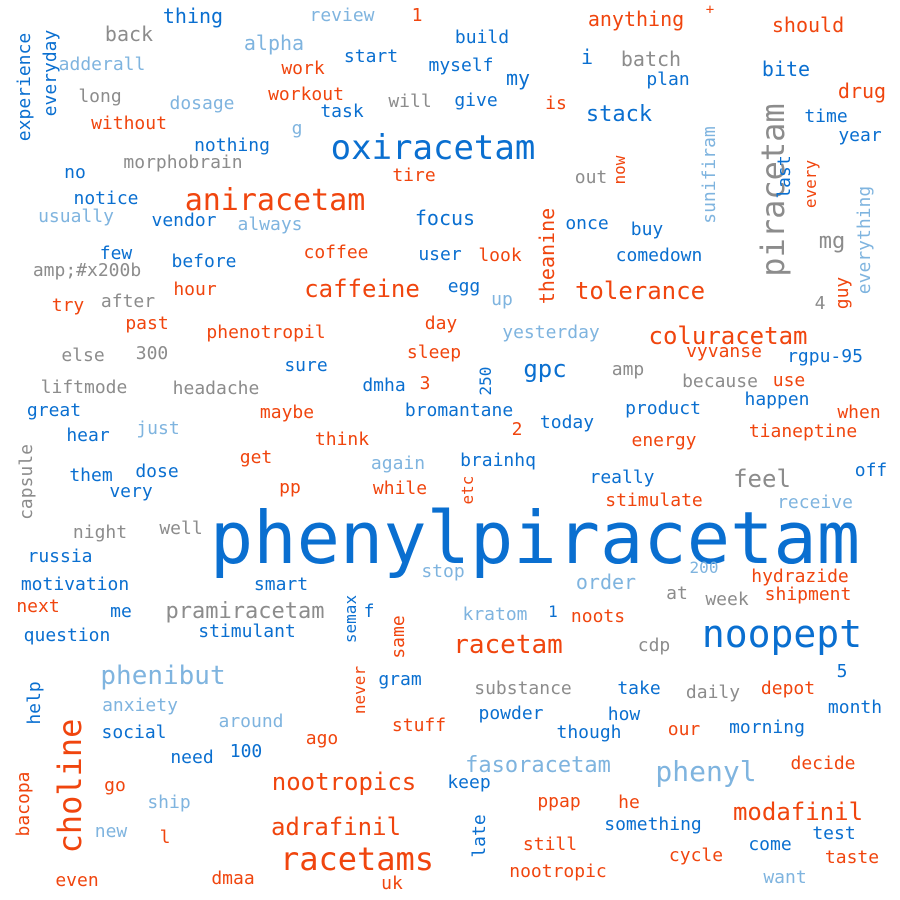 The height and width of the screenshot is (900, 900). I want to click on cloud-word: get, so click(256, 457).